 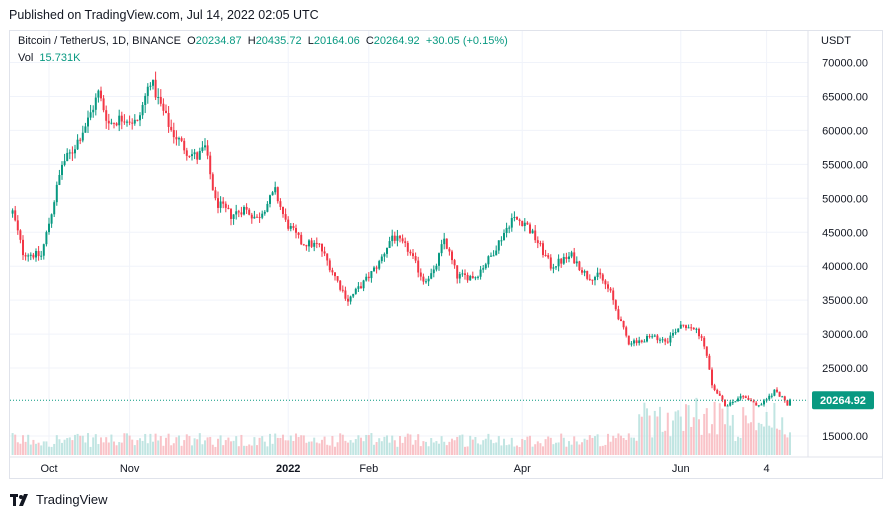 What do you see at coordinates (368, 469) in the screenshot?
I see `x-tick-label: Feb` at bounding box center [368, 469].